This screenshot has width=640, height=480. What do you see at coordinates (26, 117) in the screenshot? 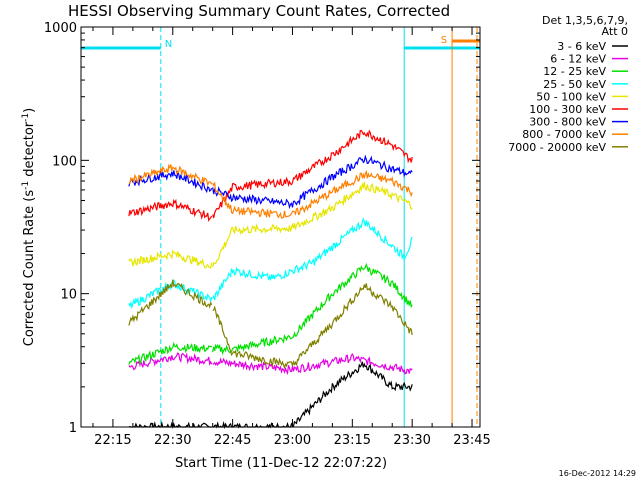
I see `y-axis-label-exp2: -1` at bounding box center [26, 117].